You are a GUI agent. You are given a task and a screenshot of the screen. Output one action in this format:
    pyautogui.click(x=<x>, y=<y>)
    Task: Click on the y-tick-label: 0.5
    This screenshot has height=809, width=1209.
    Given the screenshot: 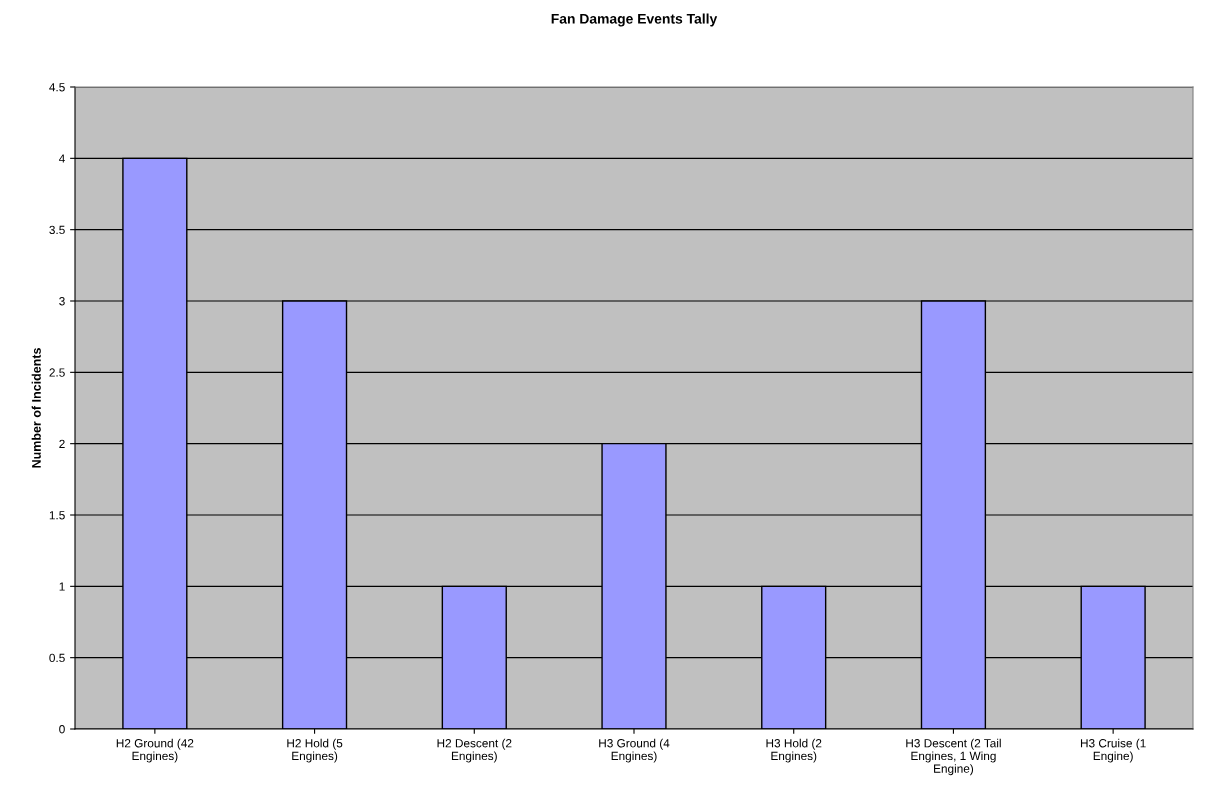 What is the action you would take?
    pyautogui.click(x=57, y=658)
    